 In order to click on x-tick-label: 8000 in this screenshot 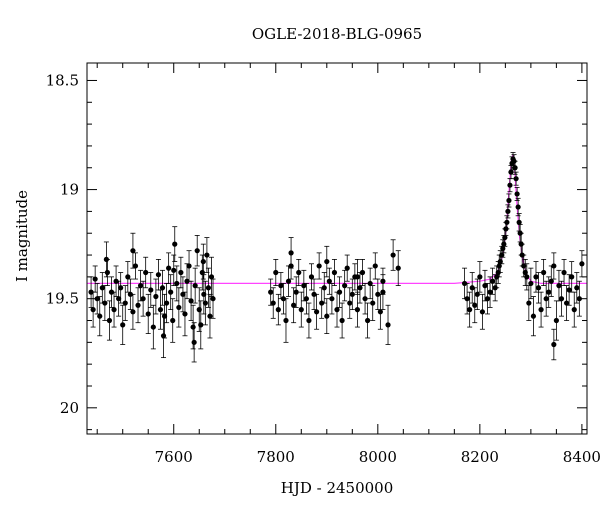, I will do `click(378, 457)`.